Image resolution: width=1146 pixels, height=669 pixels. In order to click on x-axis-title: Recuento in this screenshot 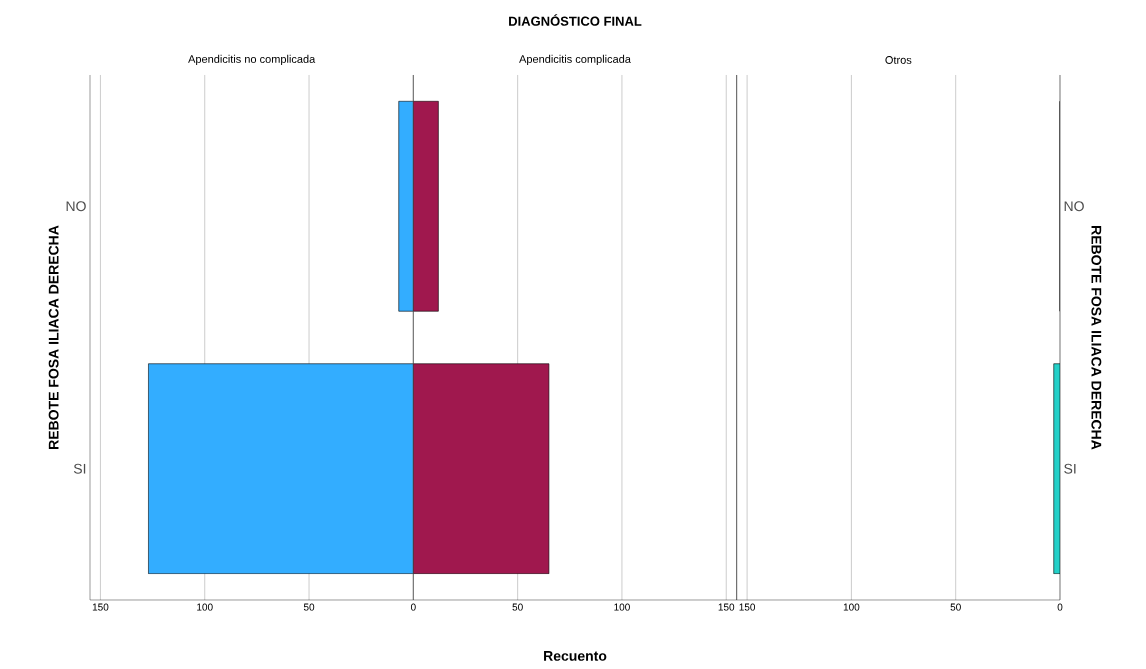, I will do `click(575, 656)`.